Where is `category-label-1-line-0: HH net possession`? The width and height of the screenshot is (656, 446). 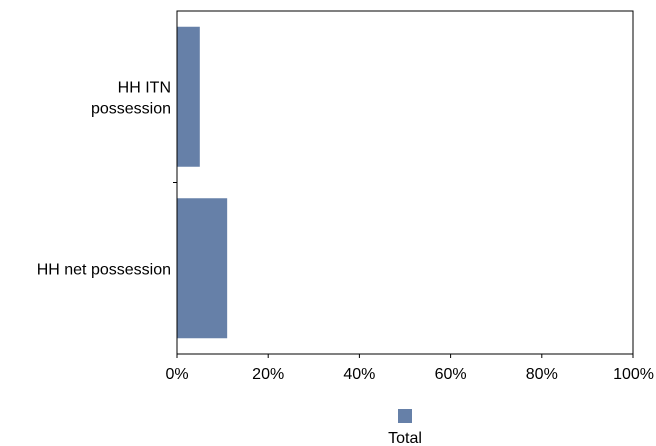 category-label-1-line-0: HH net possession is located at coordinates (104, 269).